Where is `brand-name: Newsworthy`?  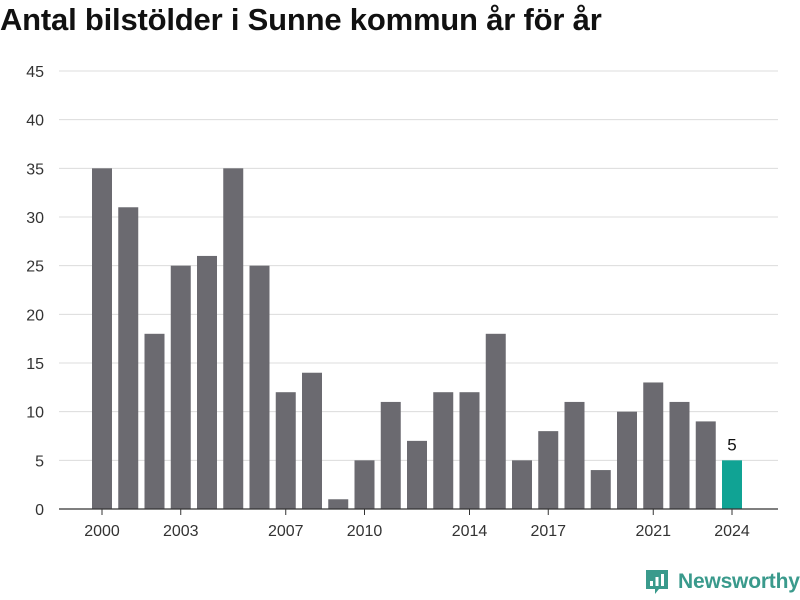 brand-name: Newsworthy is located at coordinates (739, 581).